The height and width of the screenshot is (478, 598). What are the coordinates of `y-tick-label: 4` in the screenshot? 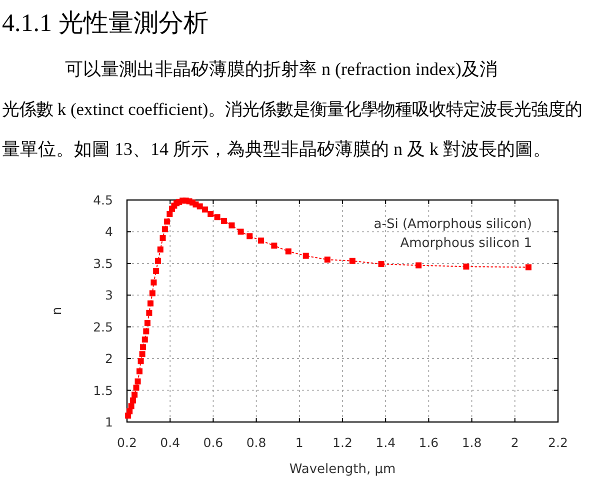 It's located at (109, 232).